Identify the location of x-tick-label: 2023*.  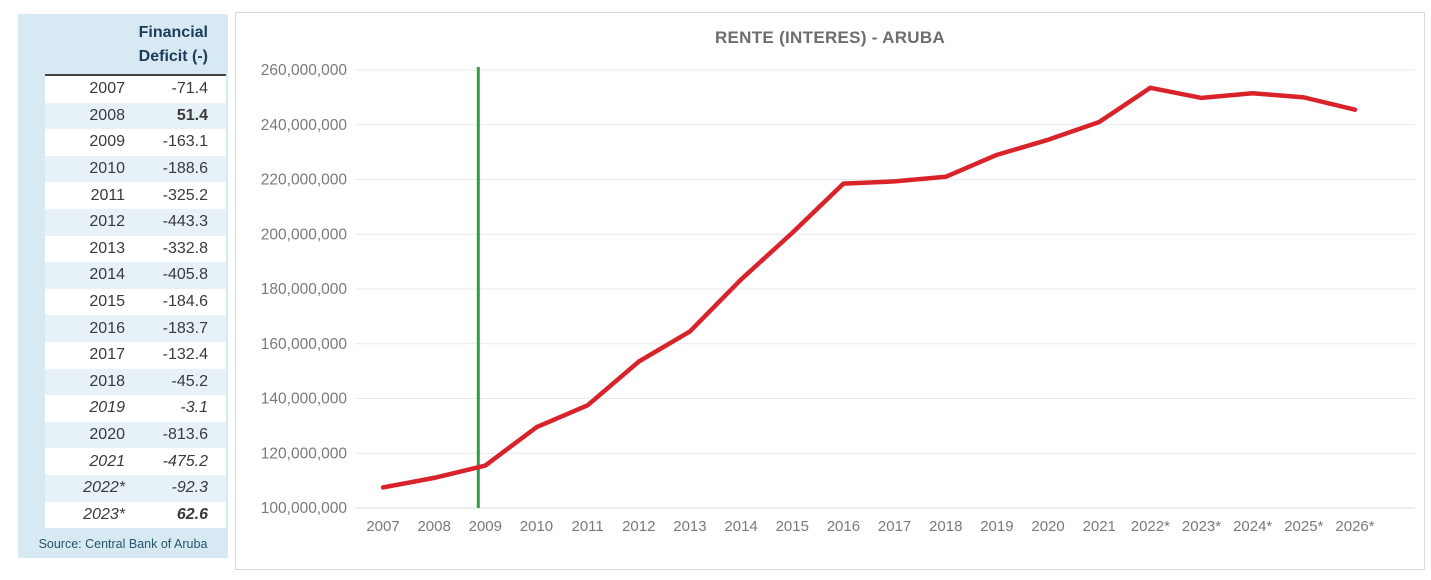
(1201, 526).